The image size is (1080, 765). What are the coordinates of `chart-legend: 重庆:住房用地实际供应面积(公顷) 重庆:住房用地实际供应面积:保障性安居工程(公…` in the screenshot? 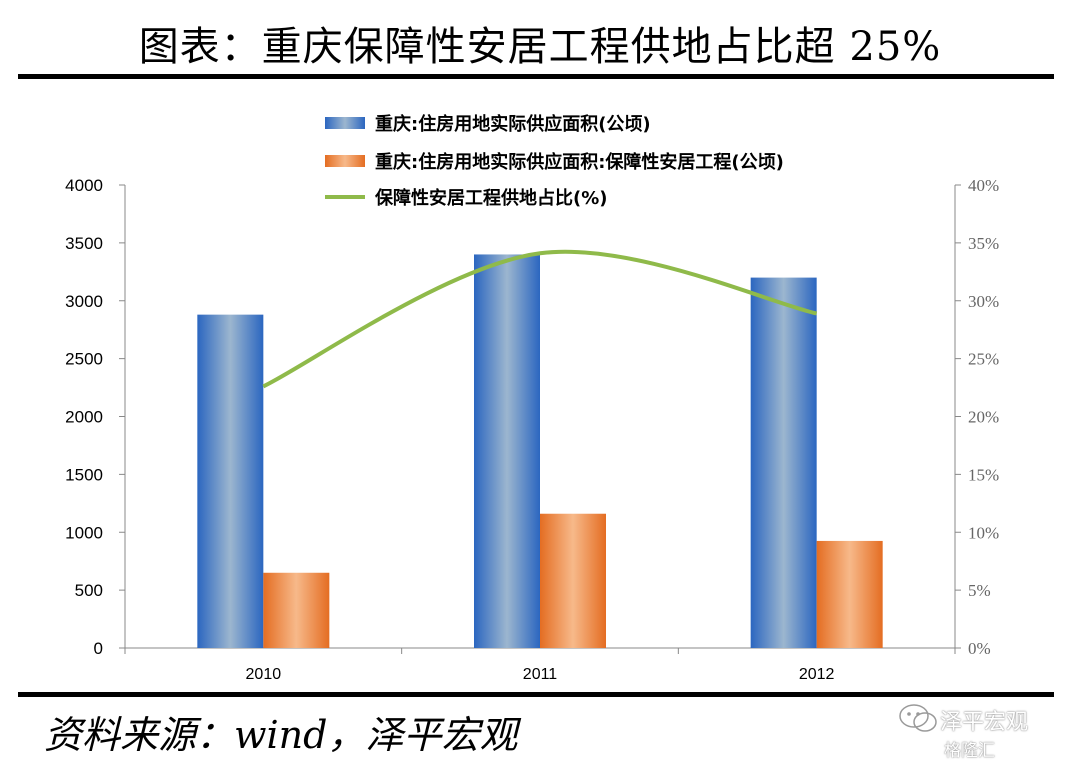 It's located at (554, 161).